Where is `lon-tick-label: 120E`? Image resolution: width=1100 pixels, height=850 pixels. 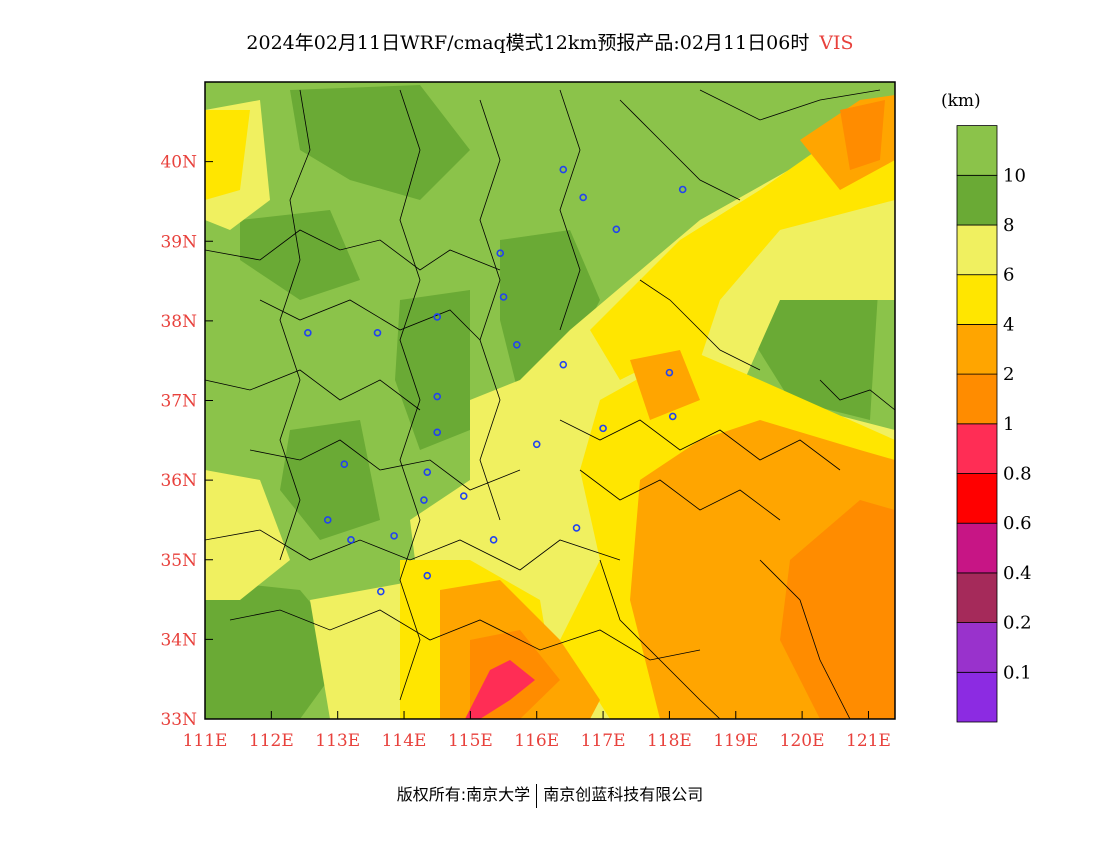
lon-tick-label: 120E is located at coordinates (802, 741).